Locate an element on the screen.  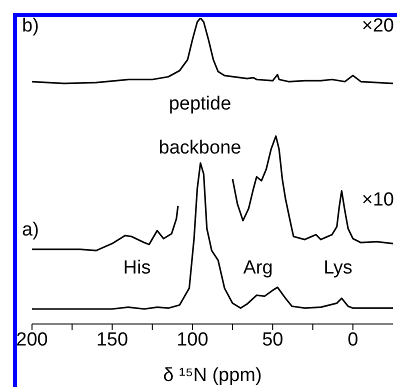
annotation: b) is located at coordinates (30, 26).